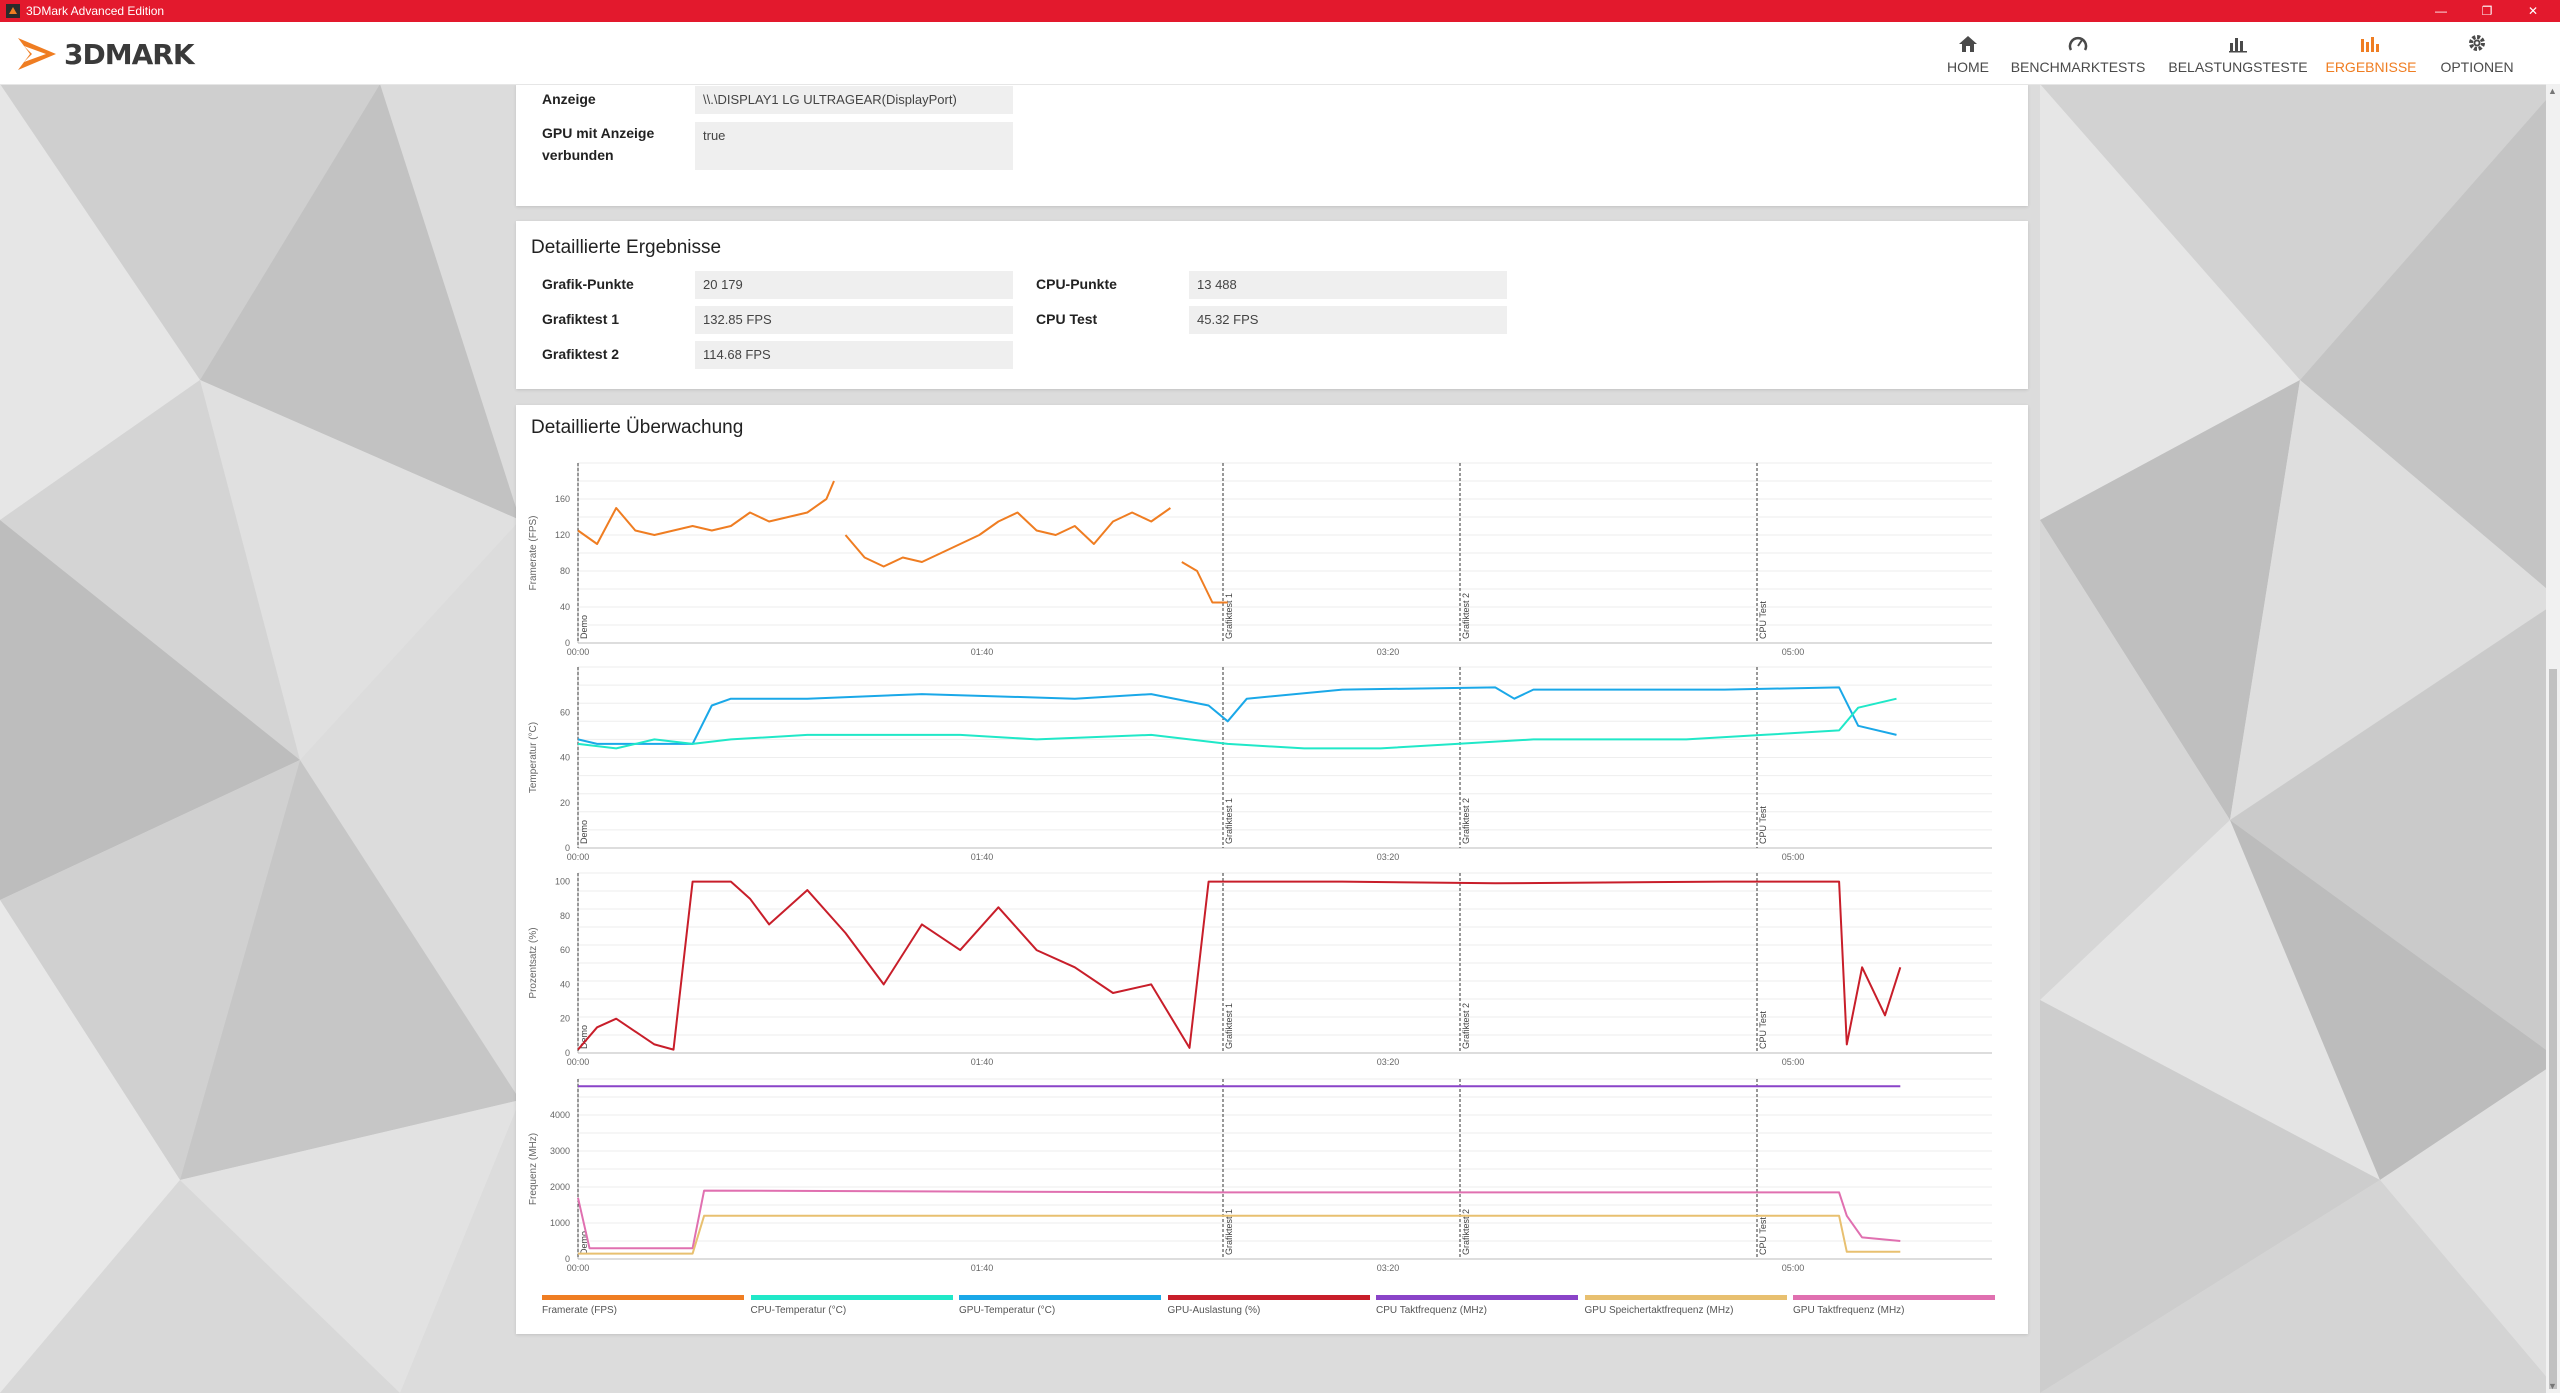 Image resolution: width=2560 pixels, height=1393 pixels. What do you see at coordinates (2477, 53) in the screenshot?
I see `nav-optionen: OPTIONEN` at bounding box center [2477, 53].